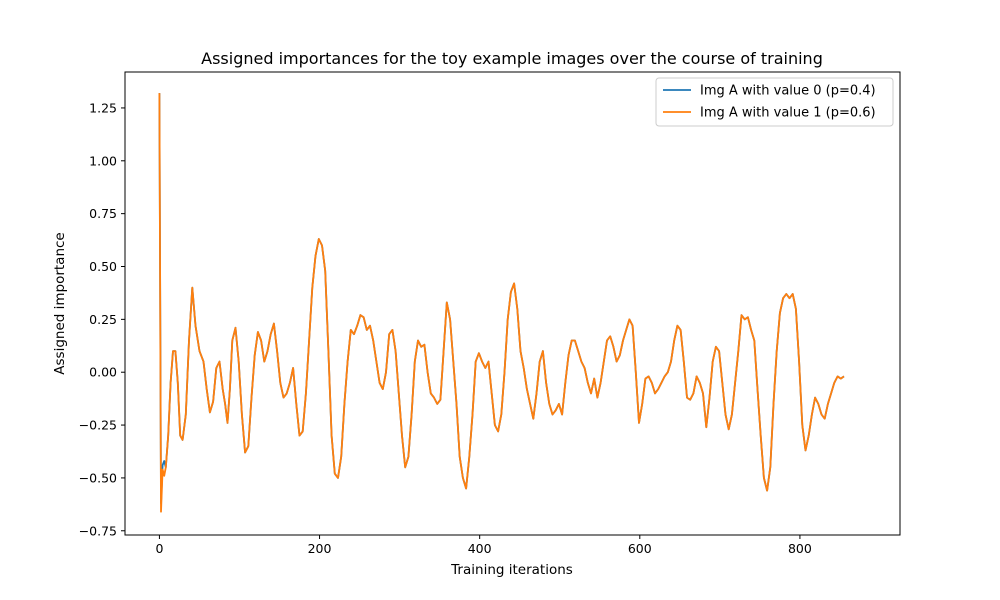 The image size is (1000, 600). Describe the element at coordinates (788, 113) in the screenshot. I see `legend-label-value-1: Img A with value 1 (p=0.6)` at that location.